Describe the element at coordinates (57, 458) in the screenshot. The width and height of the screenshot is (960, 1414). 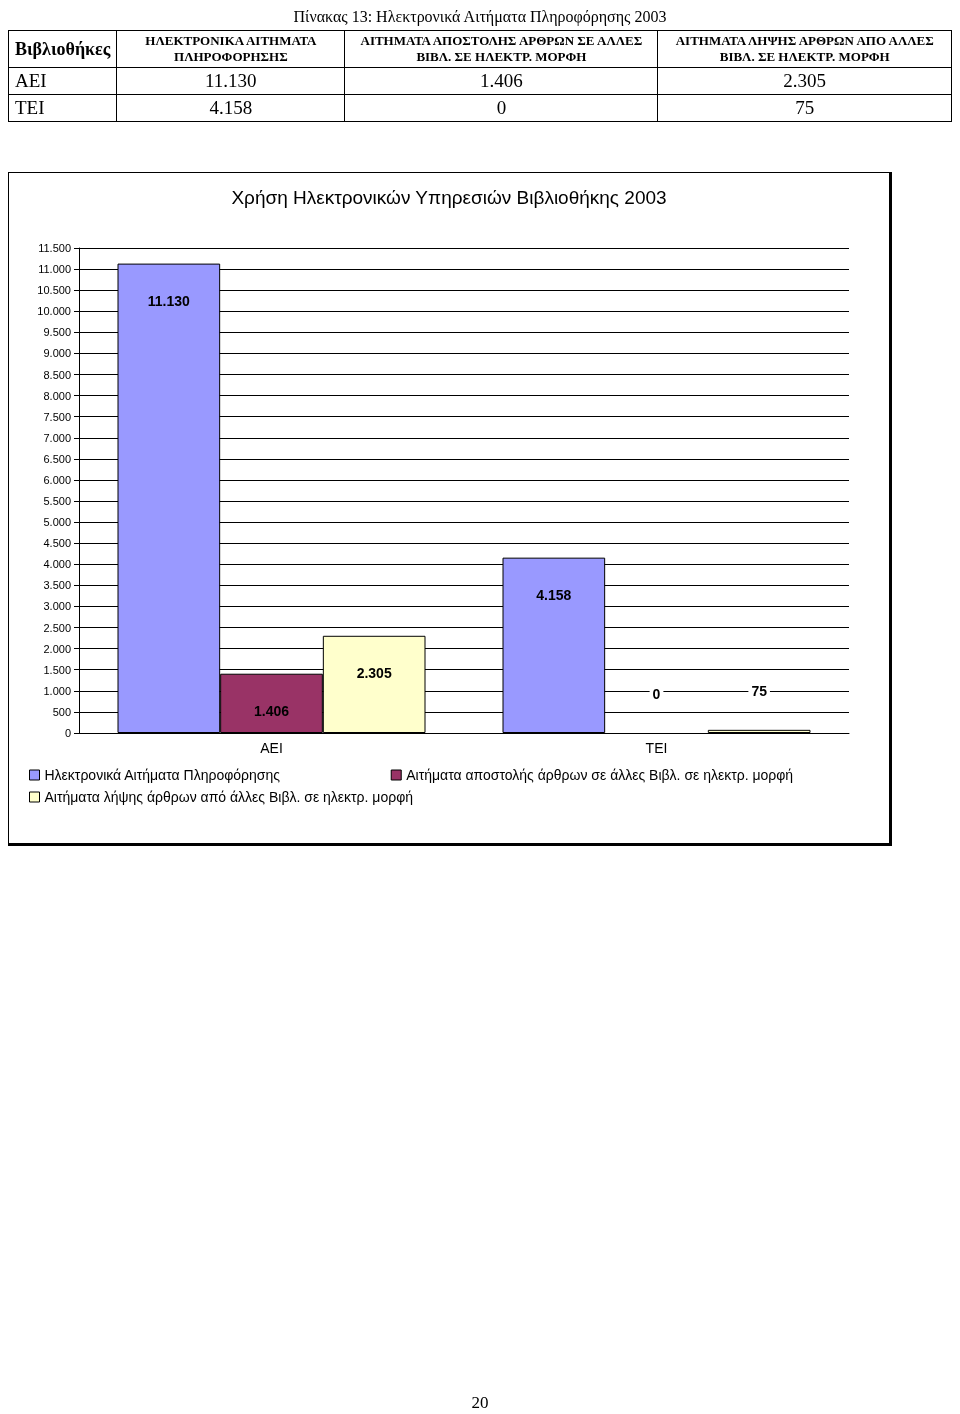
I see `y-tick-label: 6.500` at that location.